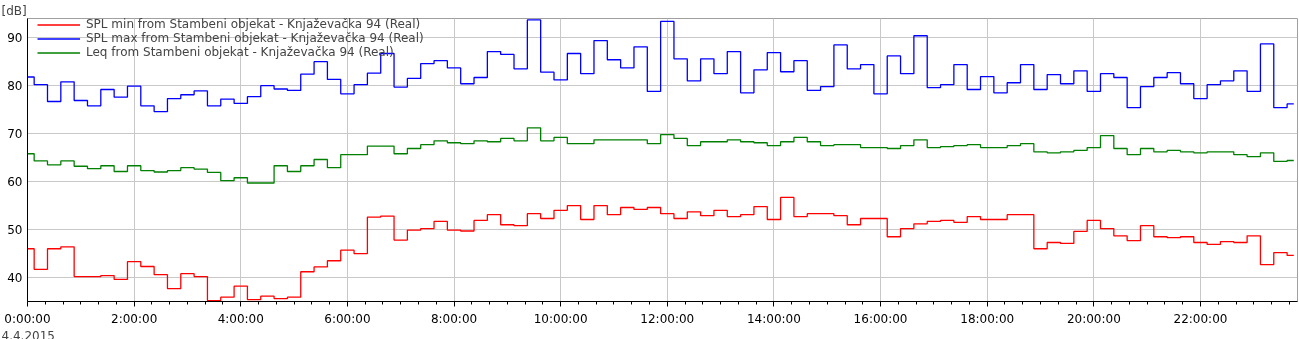 This screenshot has height=339, width=1299. I want to click on legend-label: SPL max from Stambeni objekat - Knjaževačka 94 (Real), so click(255, 38).